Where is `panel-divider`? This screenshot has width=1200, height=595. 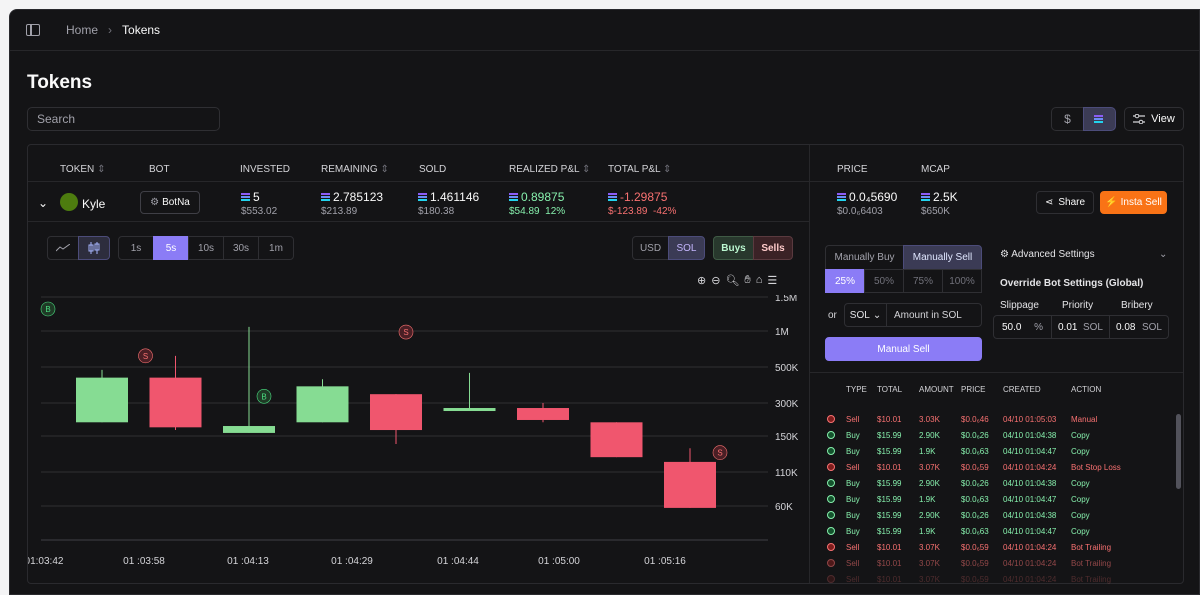
panel-divider is located at coordinates (809, 364).